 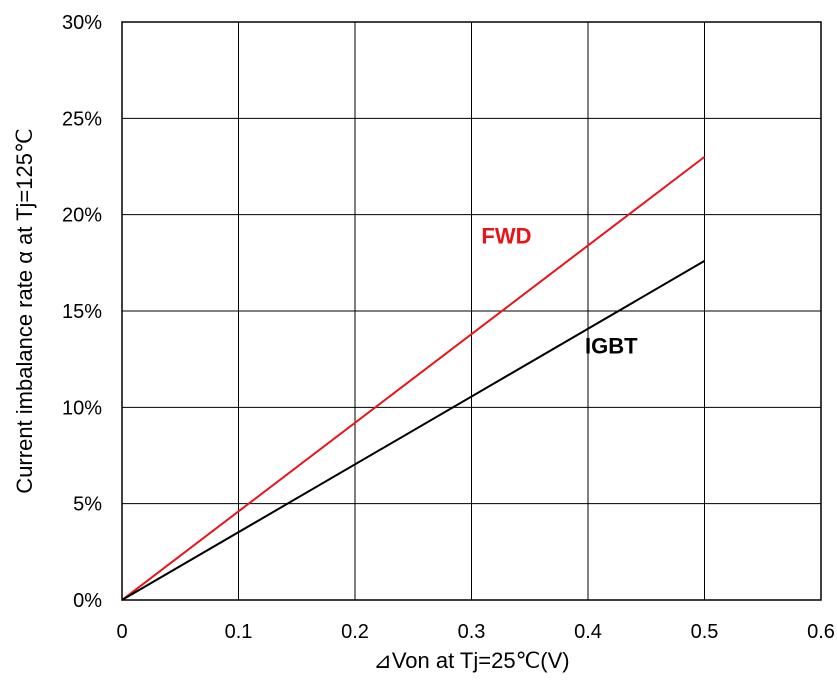 I want to click on x-tick-label: 0.1, so click(x=239, y=632).